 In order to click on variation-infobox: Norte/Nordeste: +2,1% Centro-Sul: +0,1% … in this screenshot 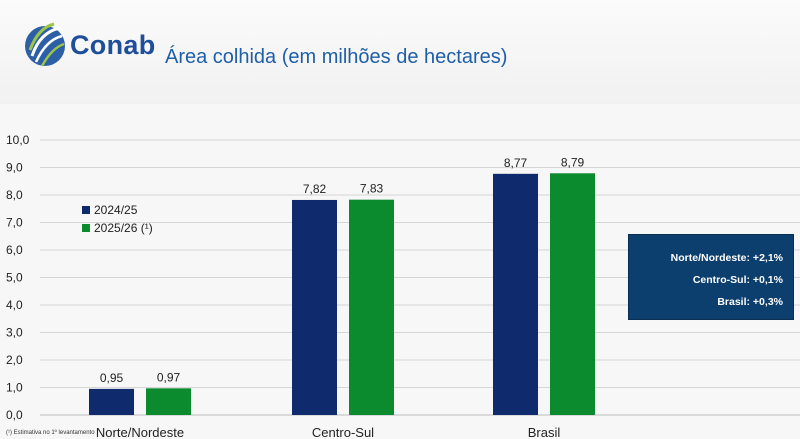, I will do `click(711, 277)`.